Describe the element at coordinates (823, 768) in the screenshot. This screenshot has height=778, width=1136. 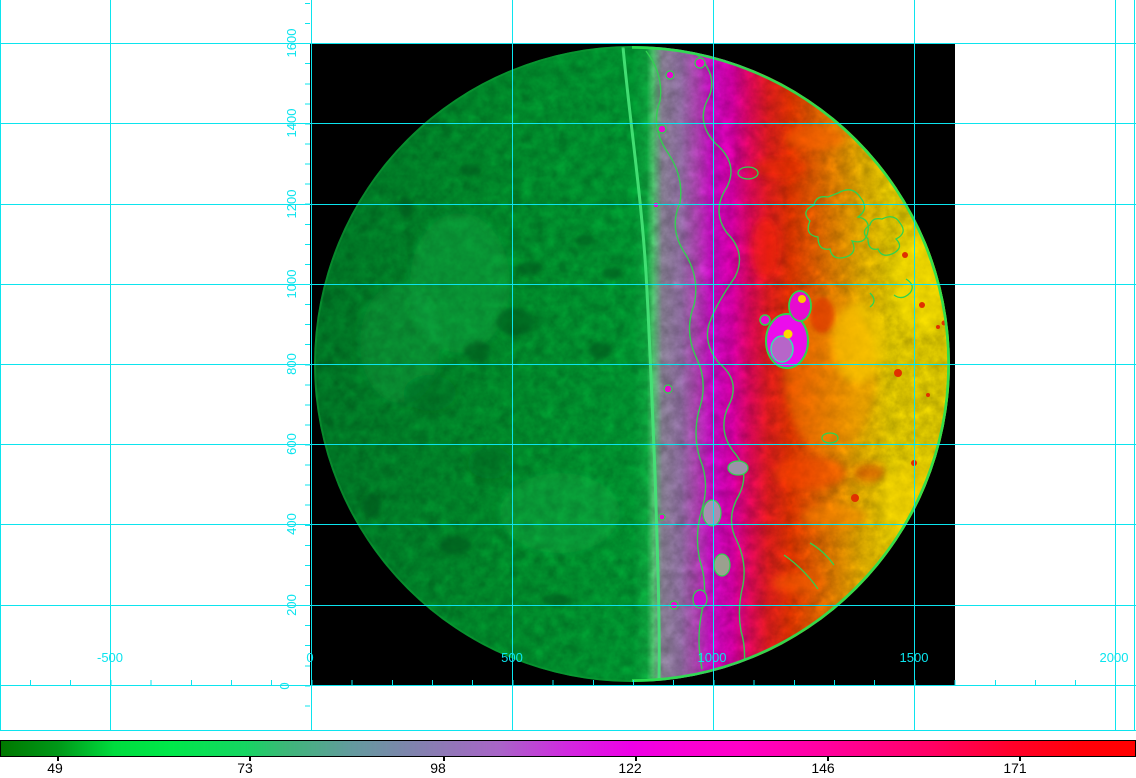
I see `colorbar-label: 146` at that location.